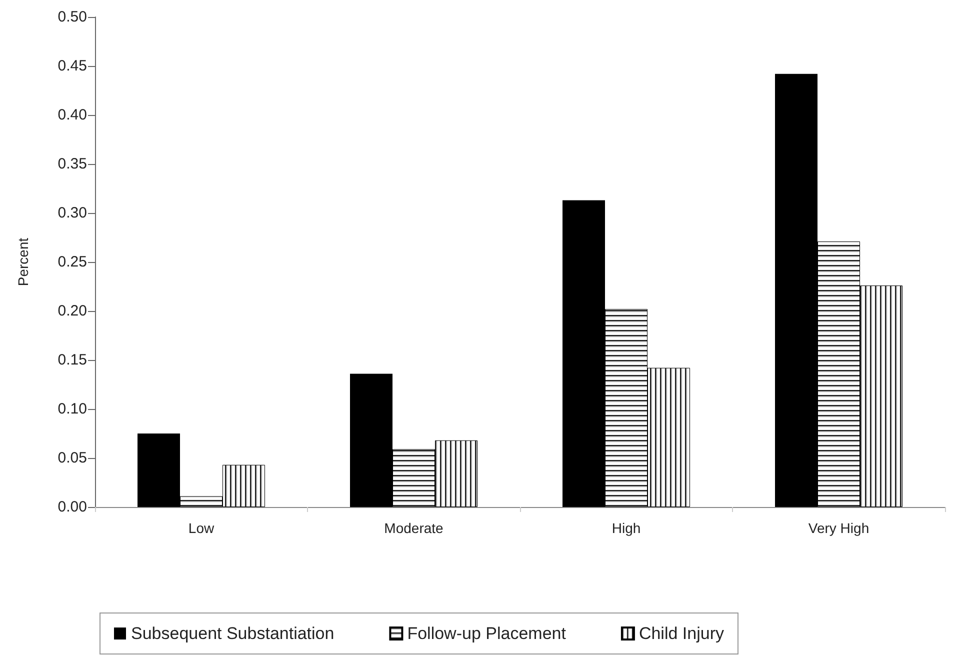  What do you see at coordinates (232, 633) in the screenshot?
I see `legend-label: Subsequent Substantiation` at bounding box center [232, 633].